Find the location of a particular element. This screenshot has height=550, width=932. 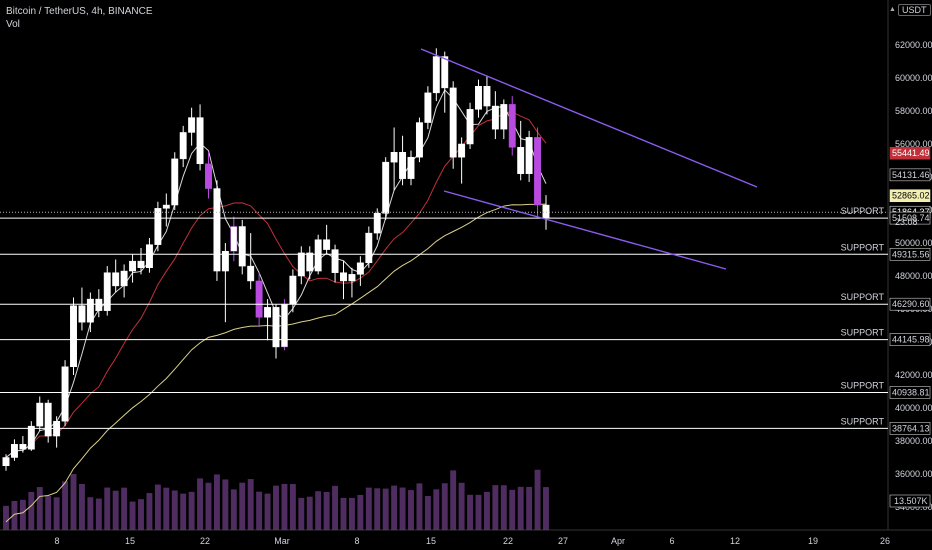

currency-button: USDT is located at coordinates (914, 10).